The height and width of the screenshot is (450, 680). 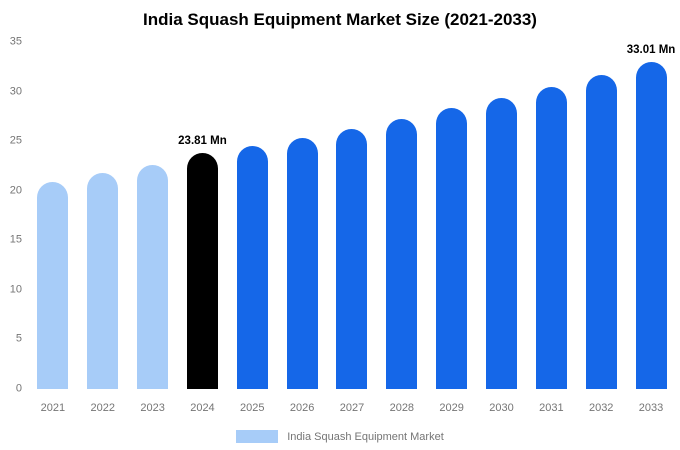 I want to click on bar-2024, so click(x=202, y=270).